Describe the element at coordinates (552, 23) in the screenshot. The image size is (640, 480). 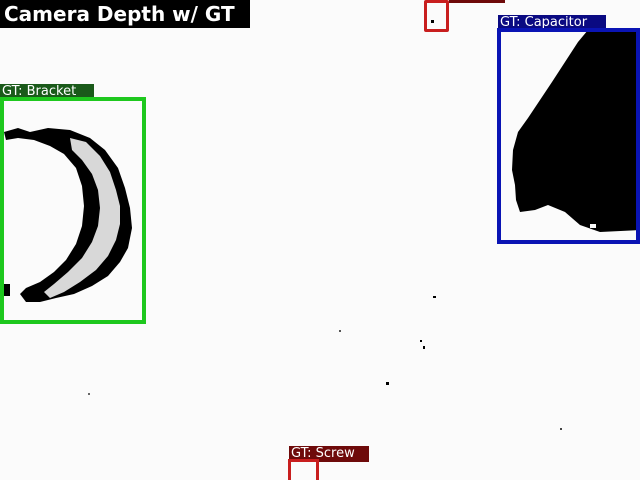
I see `capacitor-tag: GT: Capacitor` at that location.